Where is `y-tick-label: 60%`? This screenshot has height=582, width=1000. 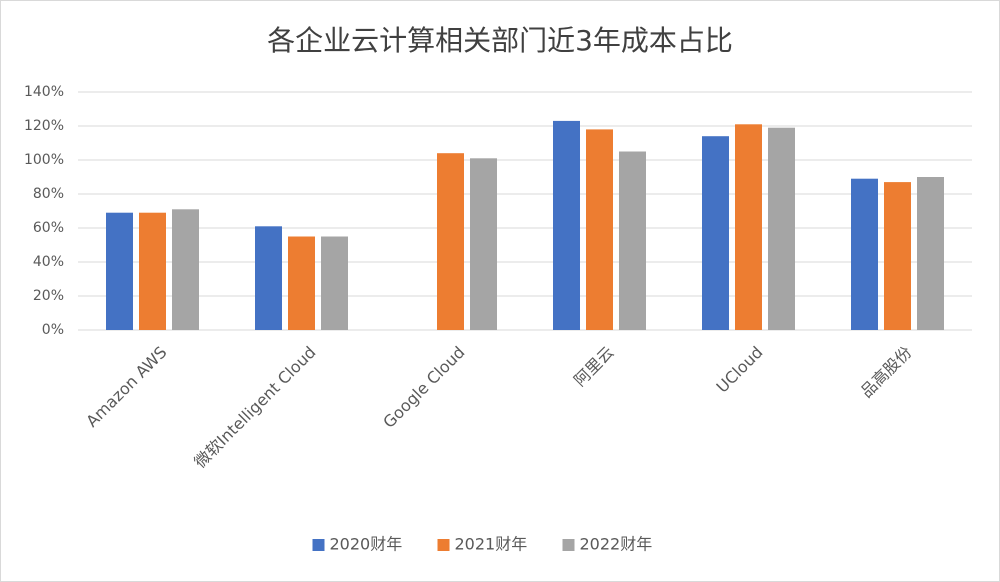
y-tick-label: 60% is located at coordinates (48, 228).